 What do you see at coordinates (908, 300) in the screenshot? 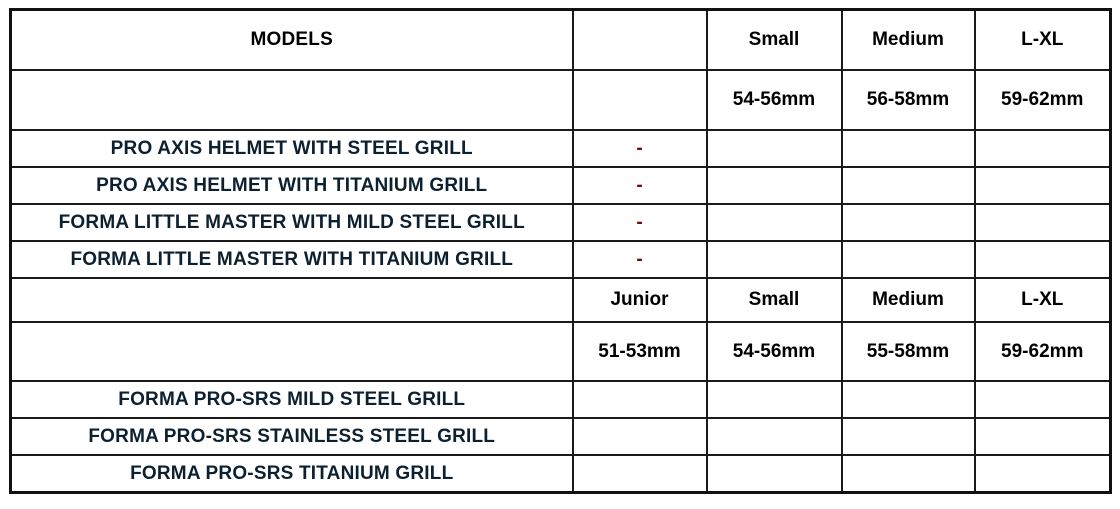
I see `section-two-header-medium: Medium` at bounding box center [908, 300].